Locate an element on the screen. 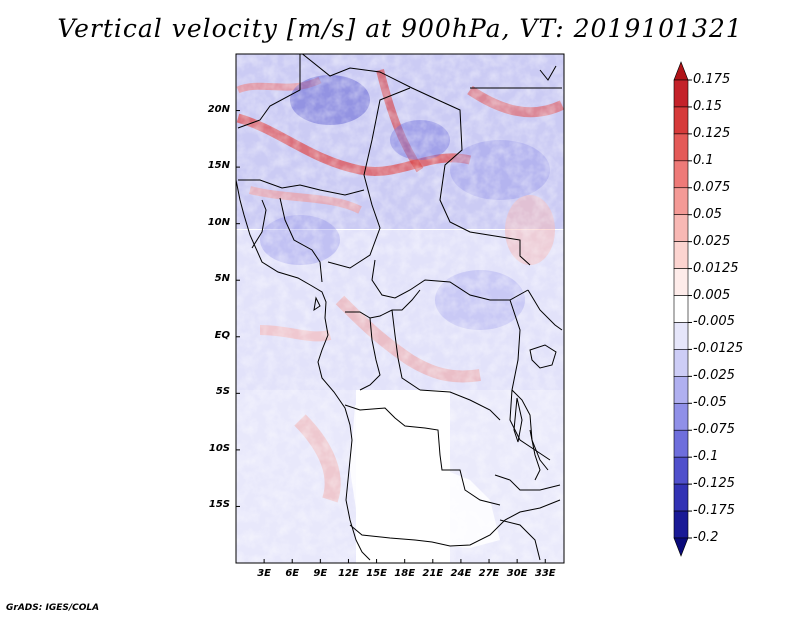 Image resolution: width=800 pixels, height=618 pixels. lon-tick-label: 12E is located at coordinates (348, 573).